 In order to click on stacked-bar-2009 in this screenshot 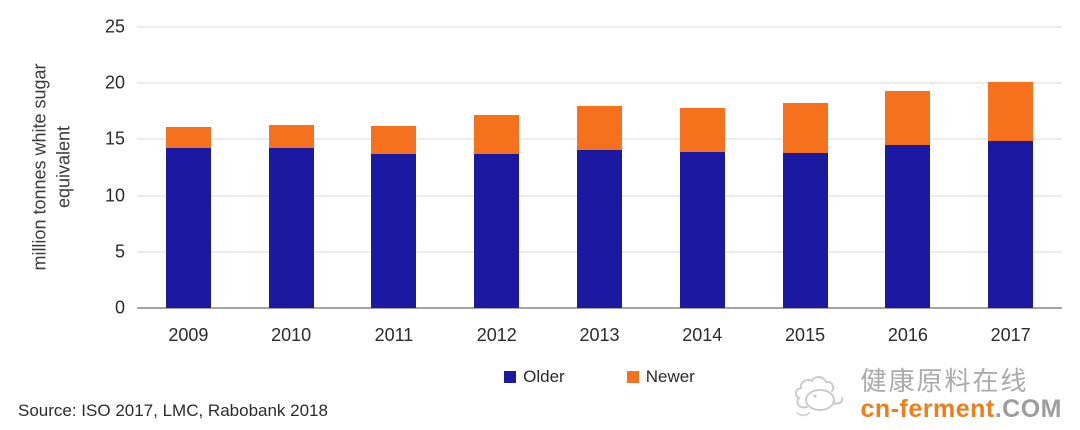, I will do `click(188, 167)`.